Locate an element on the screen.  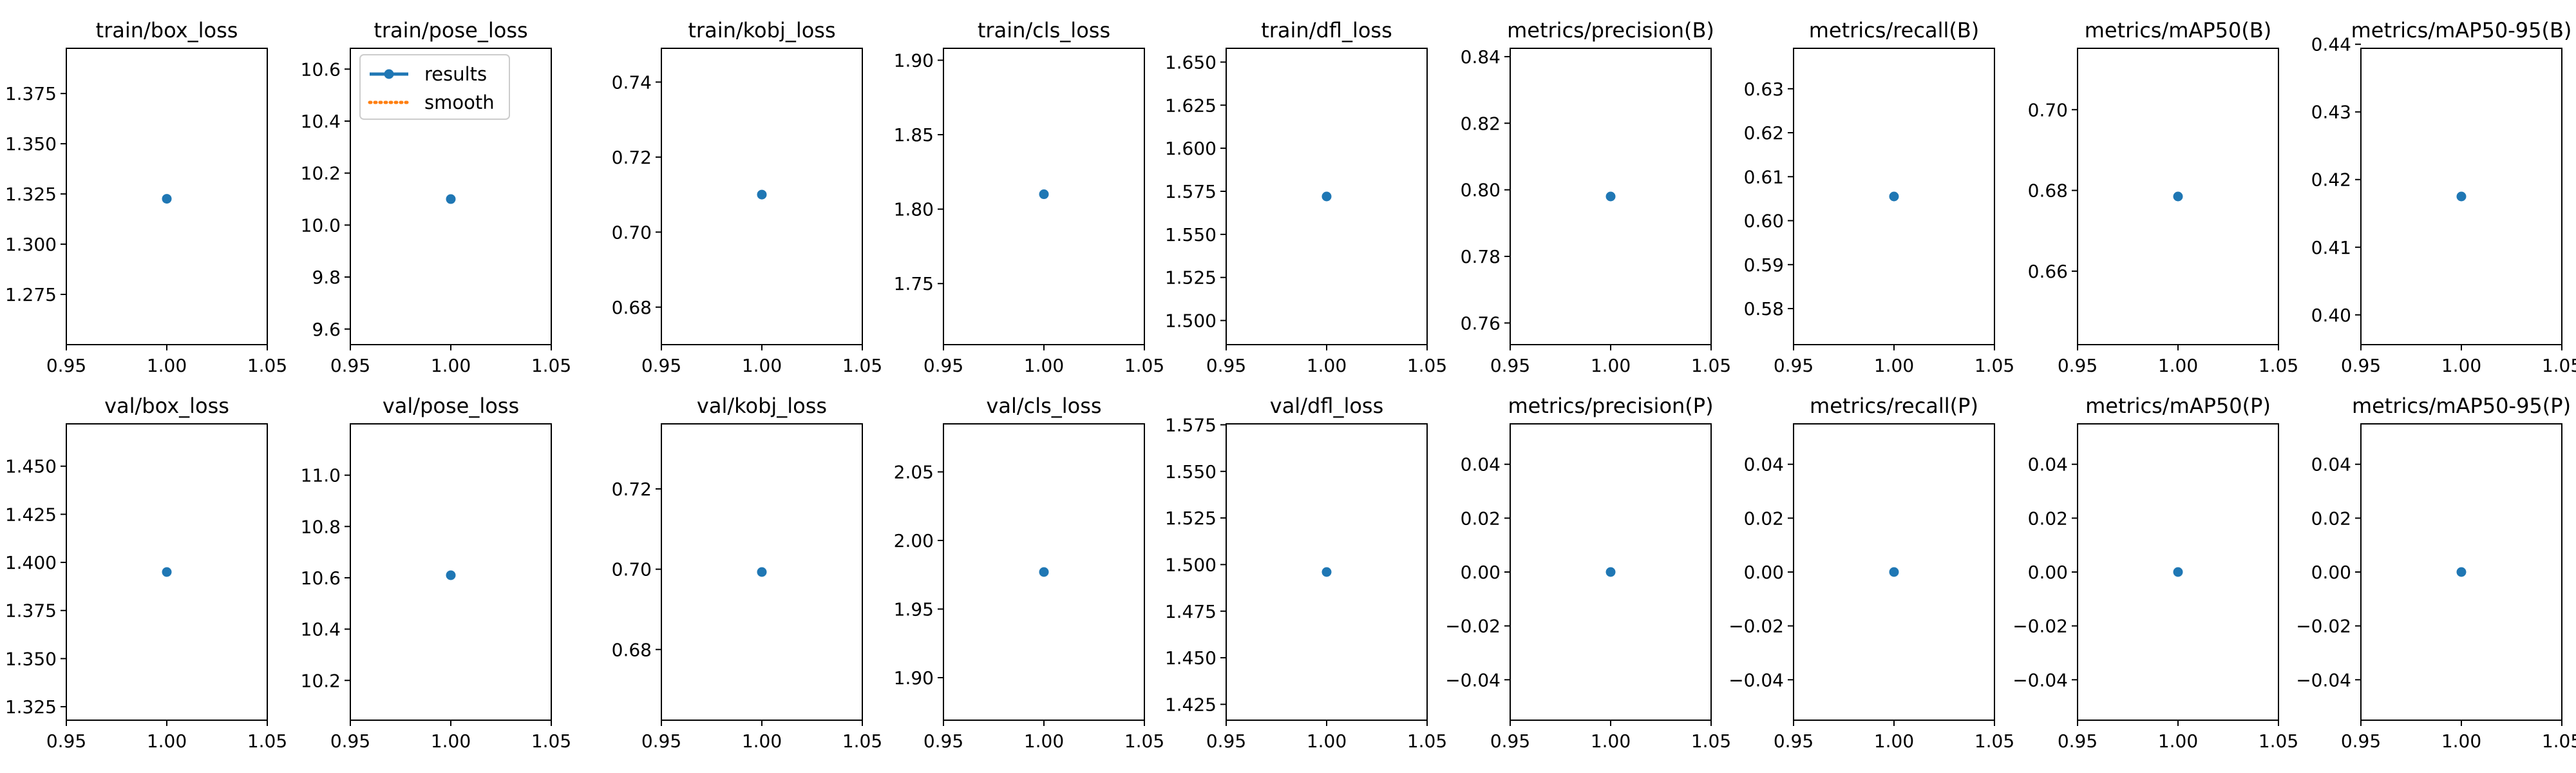
y-tick-label: 1.85 is located at coordinates (914, 135).